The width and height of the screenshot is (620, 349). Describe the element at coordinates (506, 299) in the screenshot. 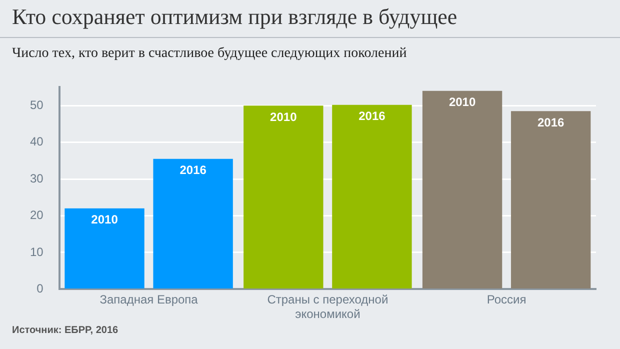

I see `x-tick-label: Россия` at that location.